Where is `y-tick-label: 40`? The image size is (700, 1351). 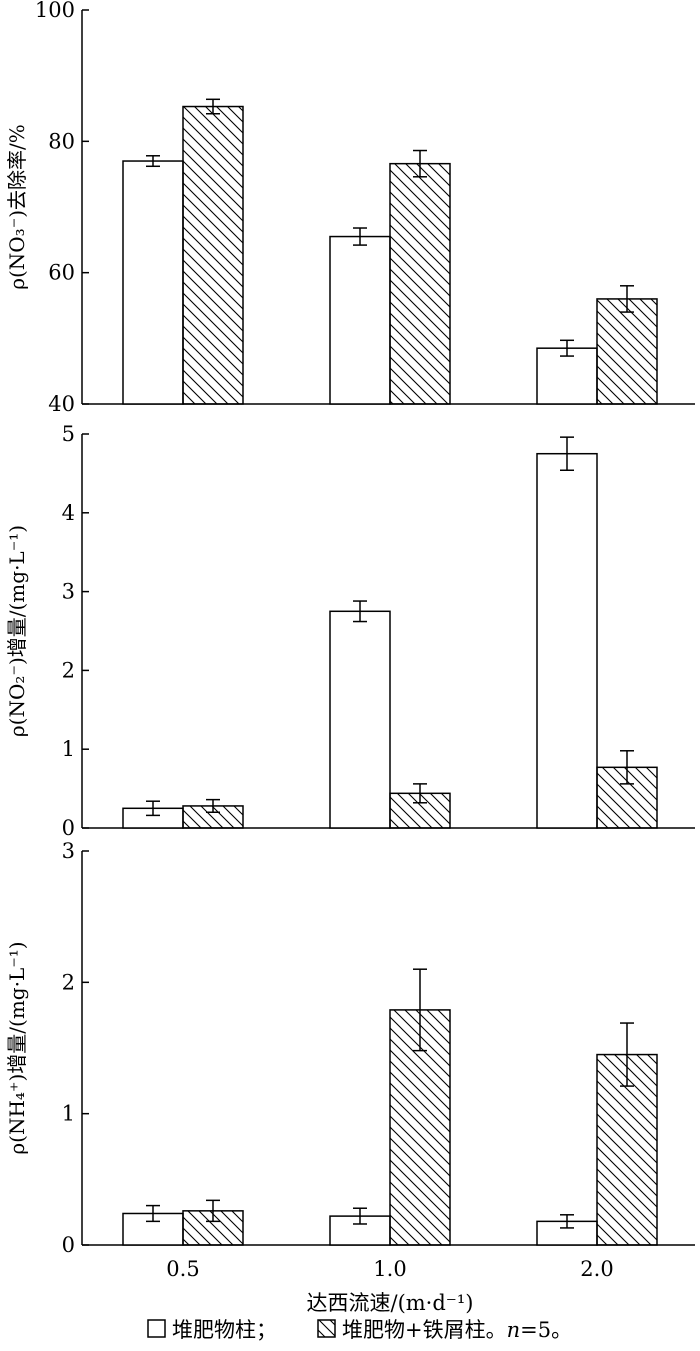
y-tick-label: 40 is located at coordinates (61, 404).